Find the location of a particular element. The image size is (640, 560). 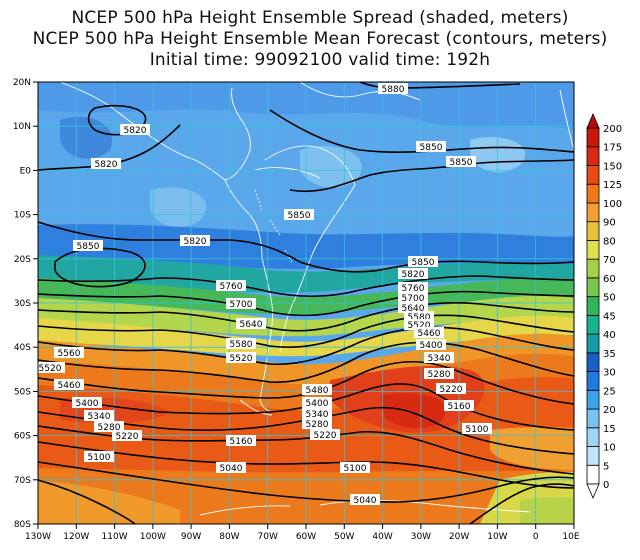

svg-text: 5460 is located at coordinates (69, 386).